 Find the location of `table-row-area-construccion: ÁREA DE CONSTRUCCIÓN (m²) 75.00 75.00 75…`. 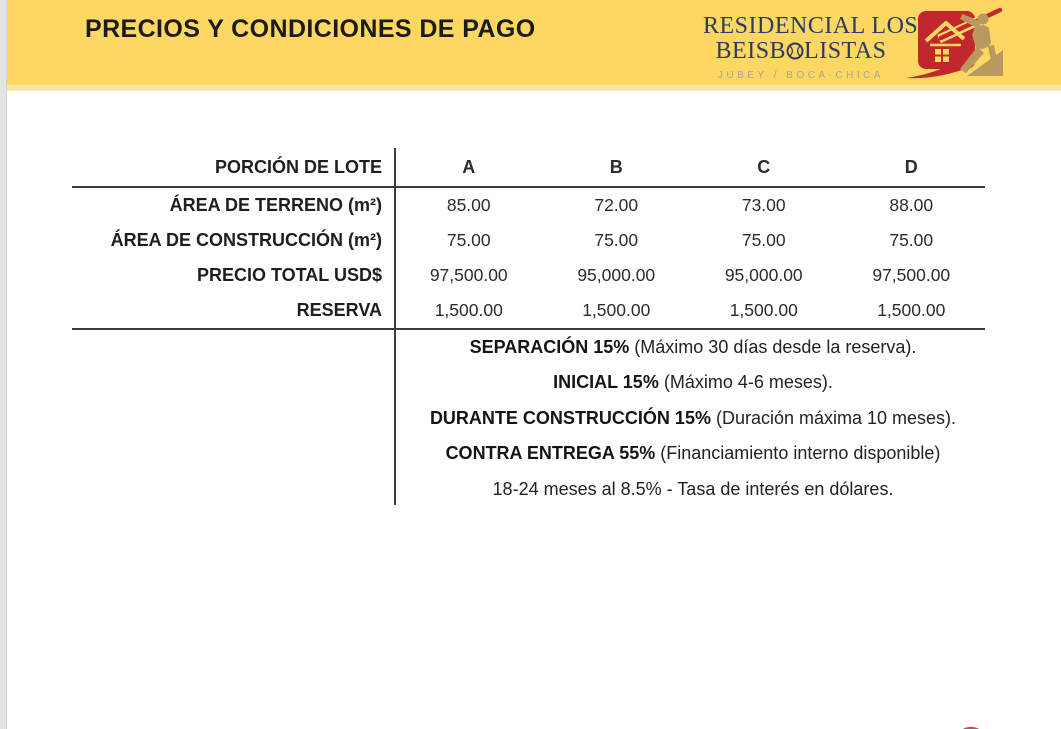

table-row-area-construccion: ÁREA DE CONSTRUCCIÓN (m²) 75.00 75.00 75… is located at coordinates (528, 240).